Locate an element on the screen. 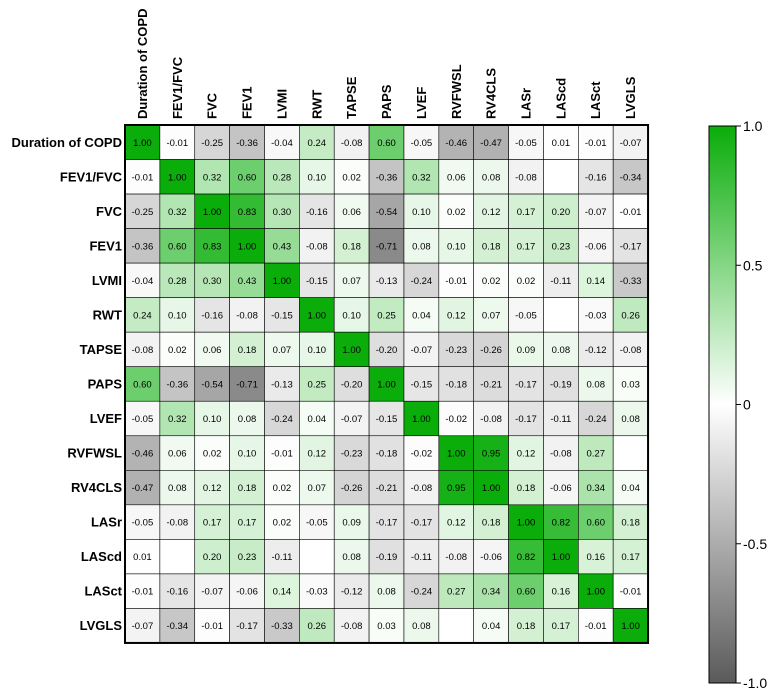 Image resolution: width=768 pixels, height=691 pixels. row-label: PAPS is located at coordinates (105, 383).